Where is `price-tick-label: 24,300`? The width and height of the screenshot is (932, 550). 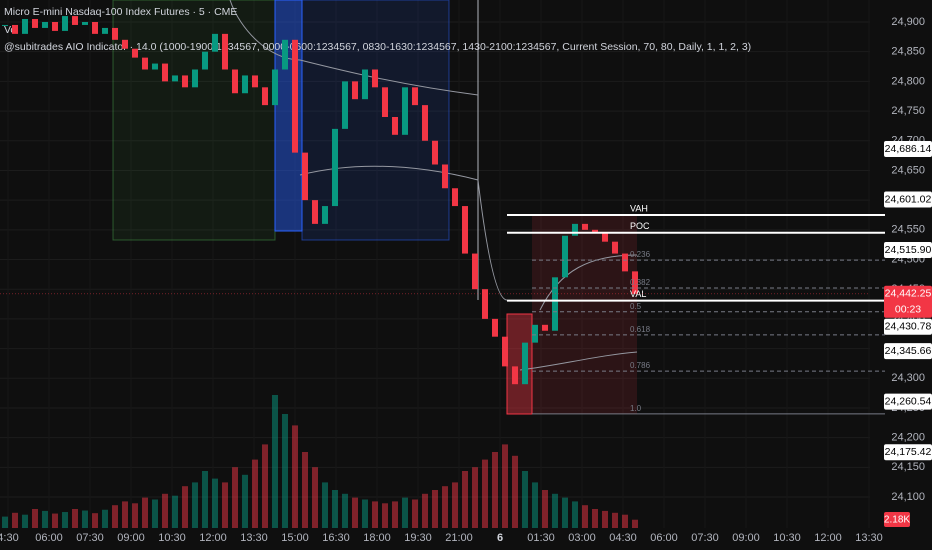
price-tick-label: 24,300 is located at coordinates (908, 378).